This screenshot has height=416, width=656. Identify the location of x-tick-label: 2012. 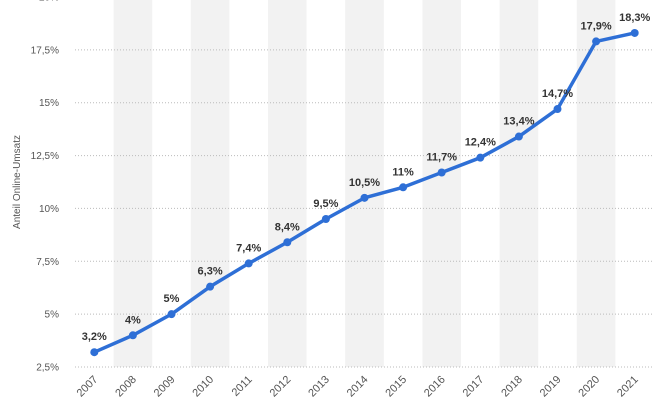
(281, 387).